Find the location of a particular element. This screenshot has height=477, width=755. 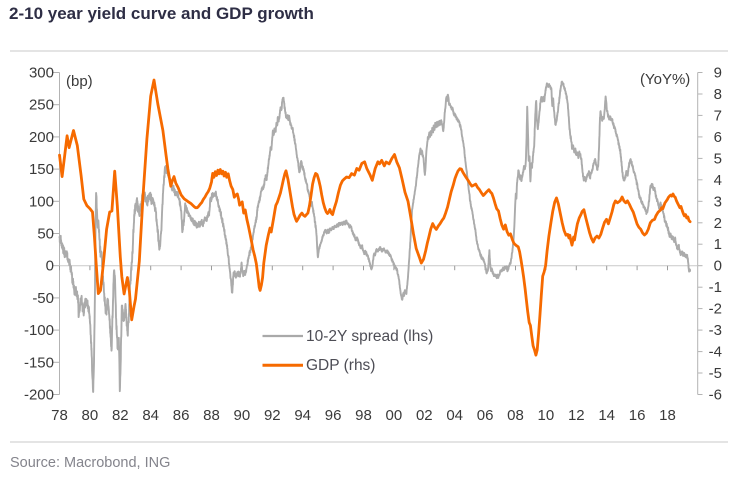

svg-text: GDP (rhs) is located at coordinates (340, 365).